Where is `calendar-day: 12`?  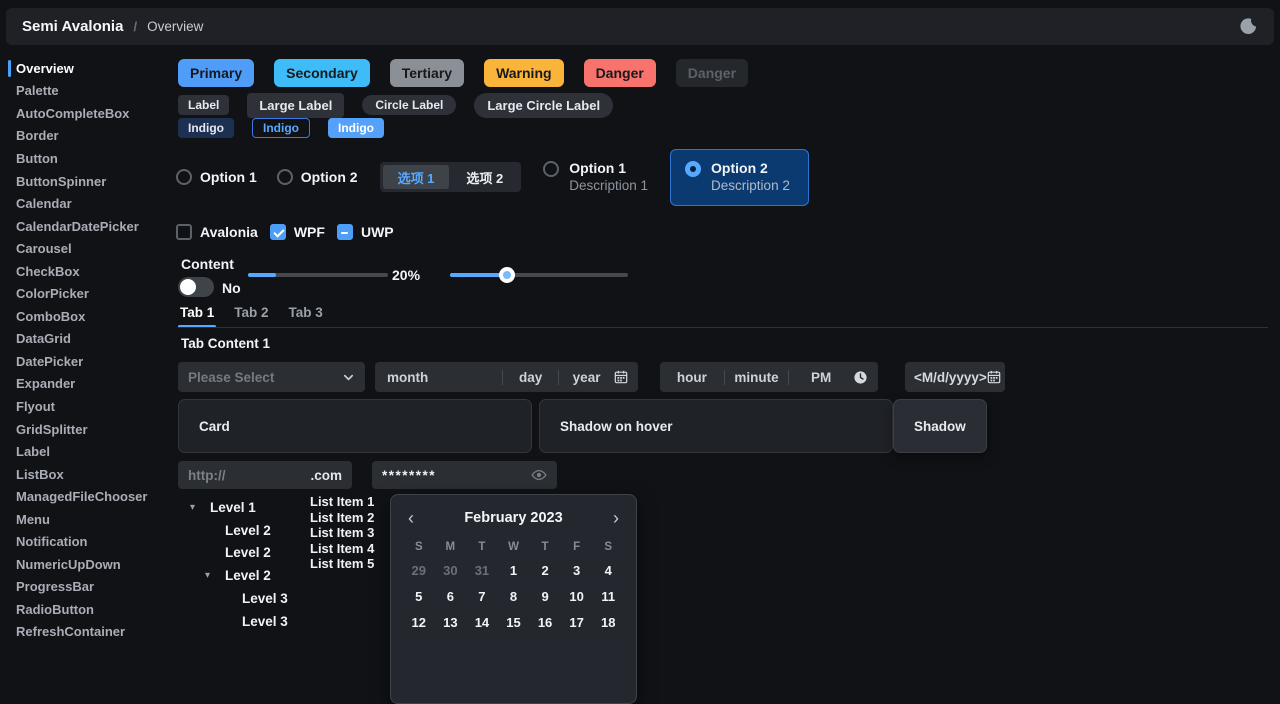 calendar-day: 12 is located at coordinates (419, 623).